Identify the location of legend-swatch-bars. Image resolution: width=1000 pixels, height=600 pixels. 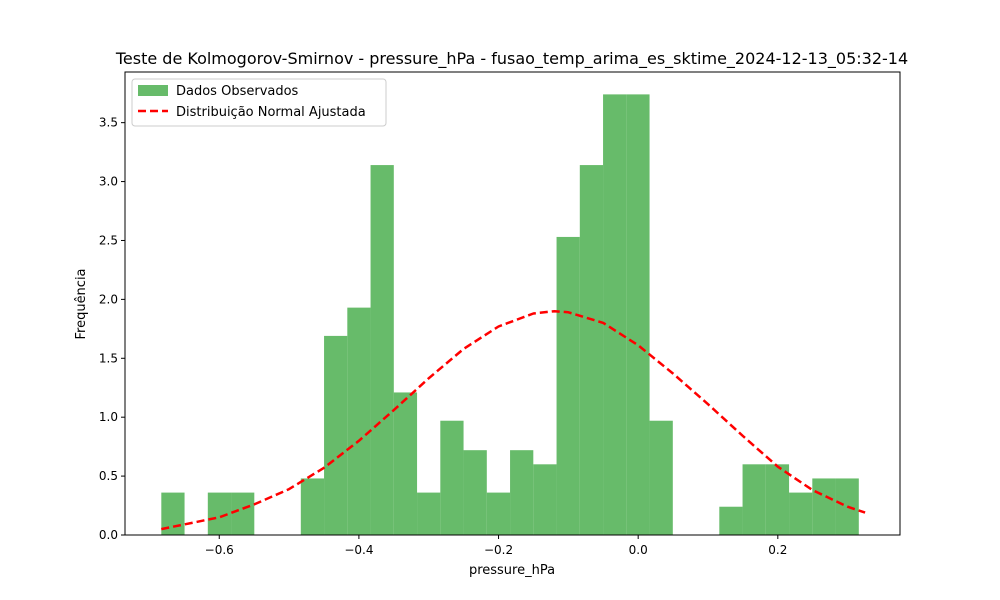
(153, 90).